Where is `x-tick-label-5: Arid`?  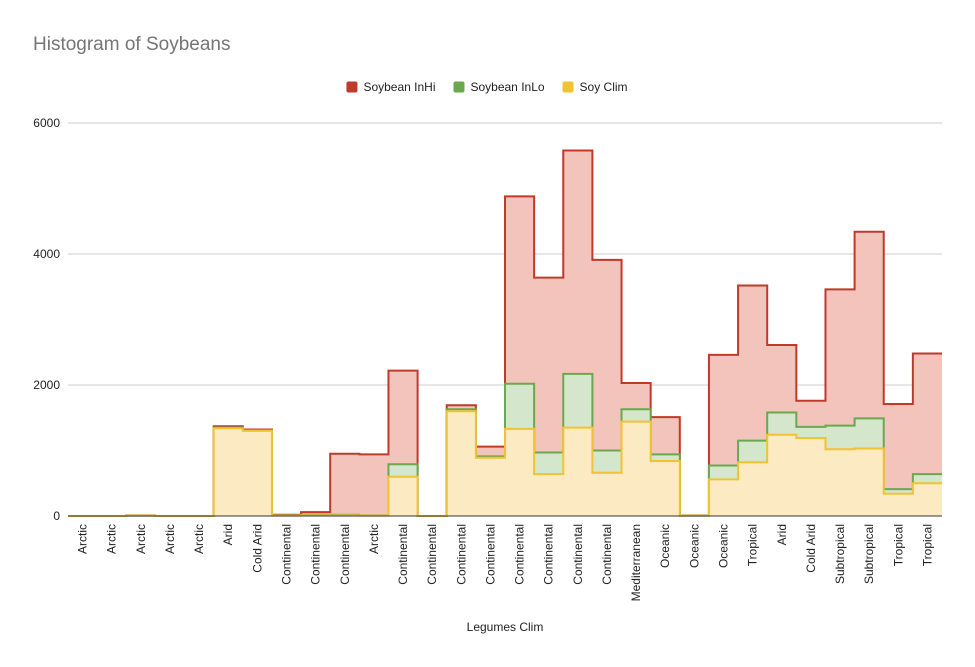 x-tick-label-5: Arid is located at coordinates (228, 534).